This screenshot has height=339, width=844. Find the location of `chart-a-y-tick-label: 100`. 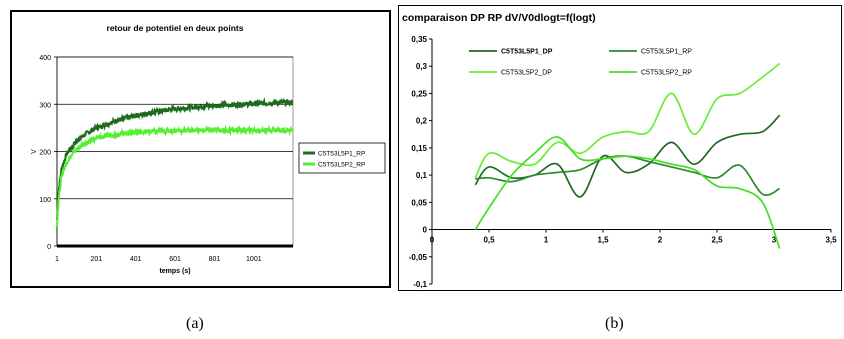

chart-a-y-tick-label: 100 is located at coordinates (45, 200).